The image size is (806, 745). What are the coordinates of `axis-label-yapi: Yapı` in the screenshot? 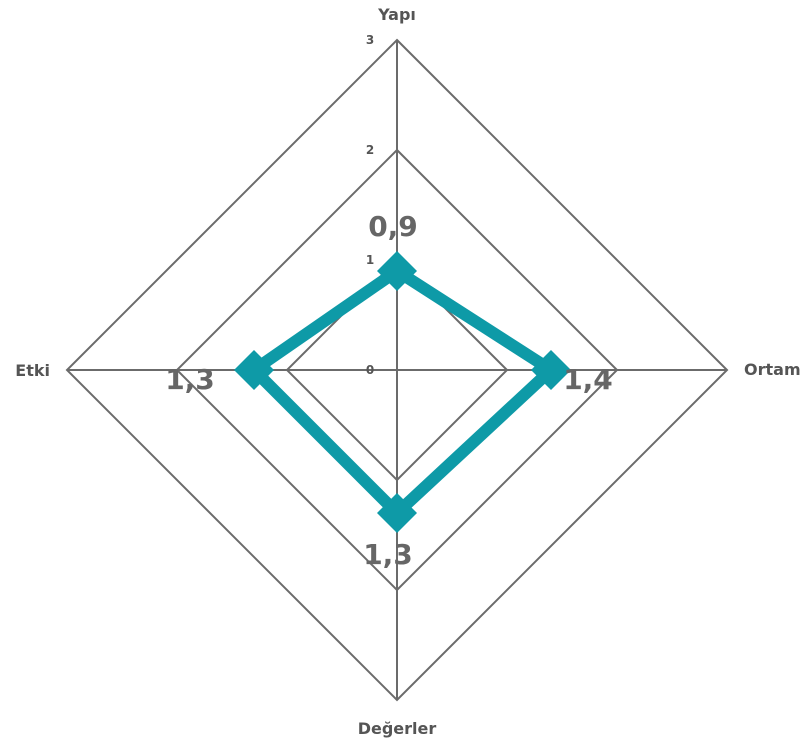 It's located at (396, 14).